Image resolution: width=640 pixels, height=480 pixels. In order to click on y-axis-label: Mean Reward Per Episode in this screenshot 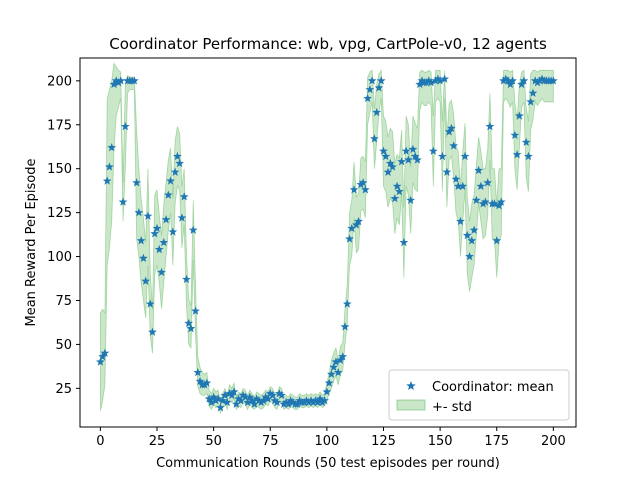, I will do `click(31, 242)`.